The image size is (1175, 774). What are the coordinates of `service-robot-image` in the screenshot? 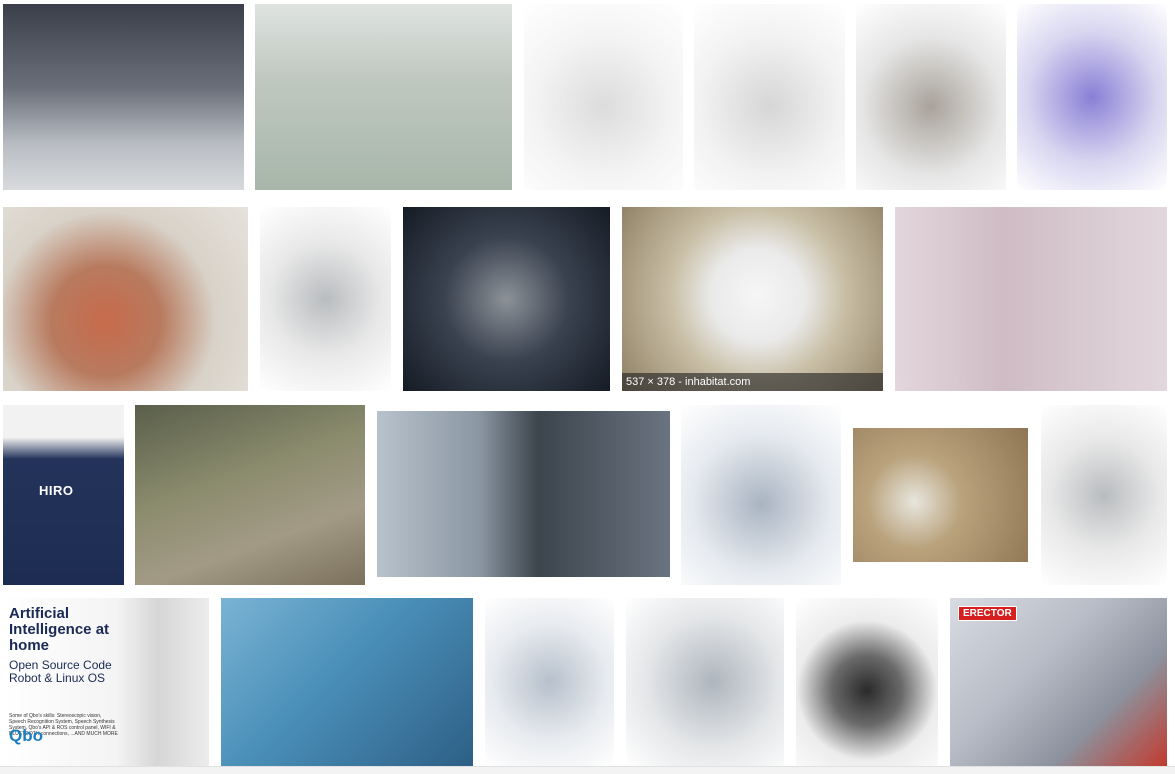 It's located at (549, 682).